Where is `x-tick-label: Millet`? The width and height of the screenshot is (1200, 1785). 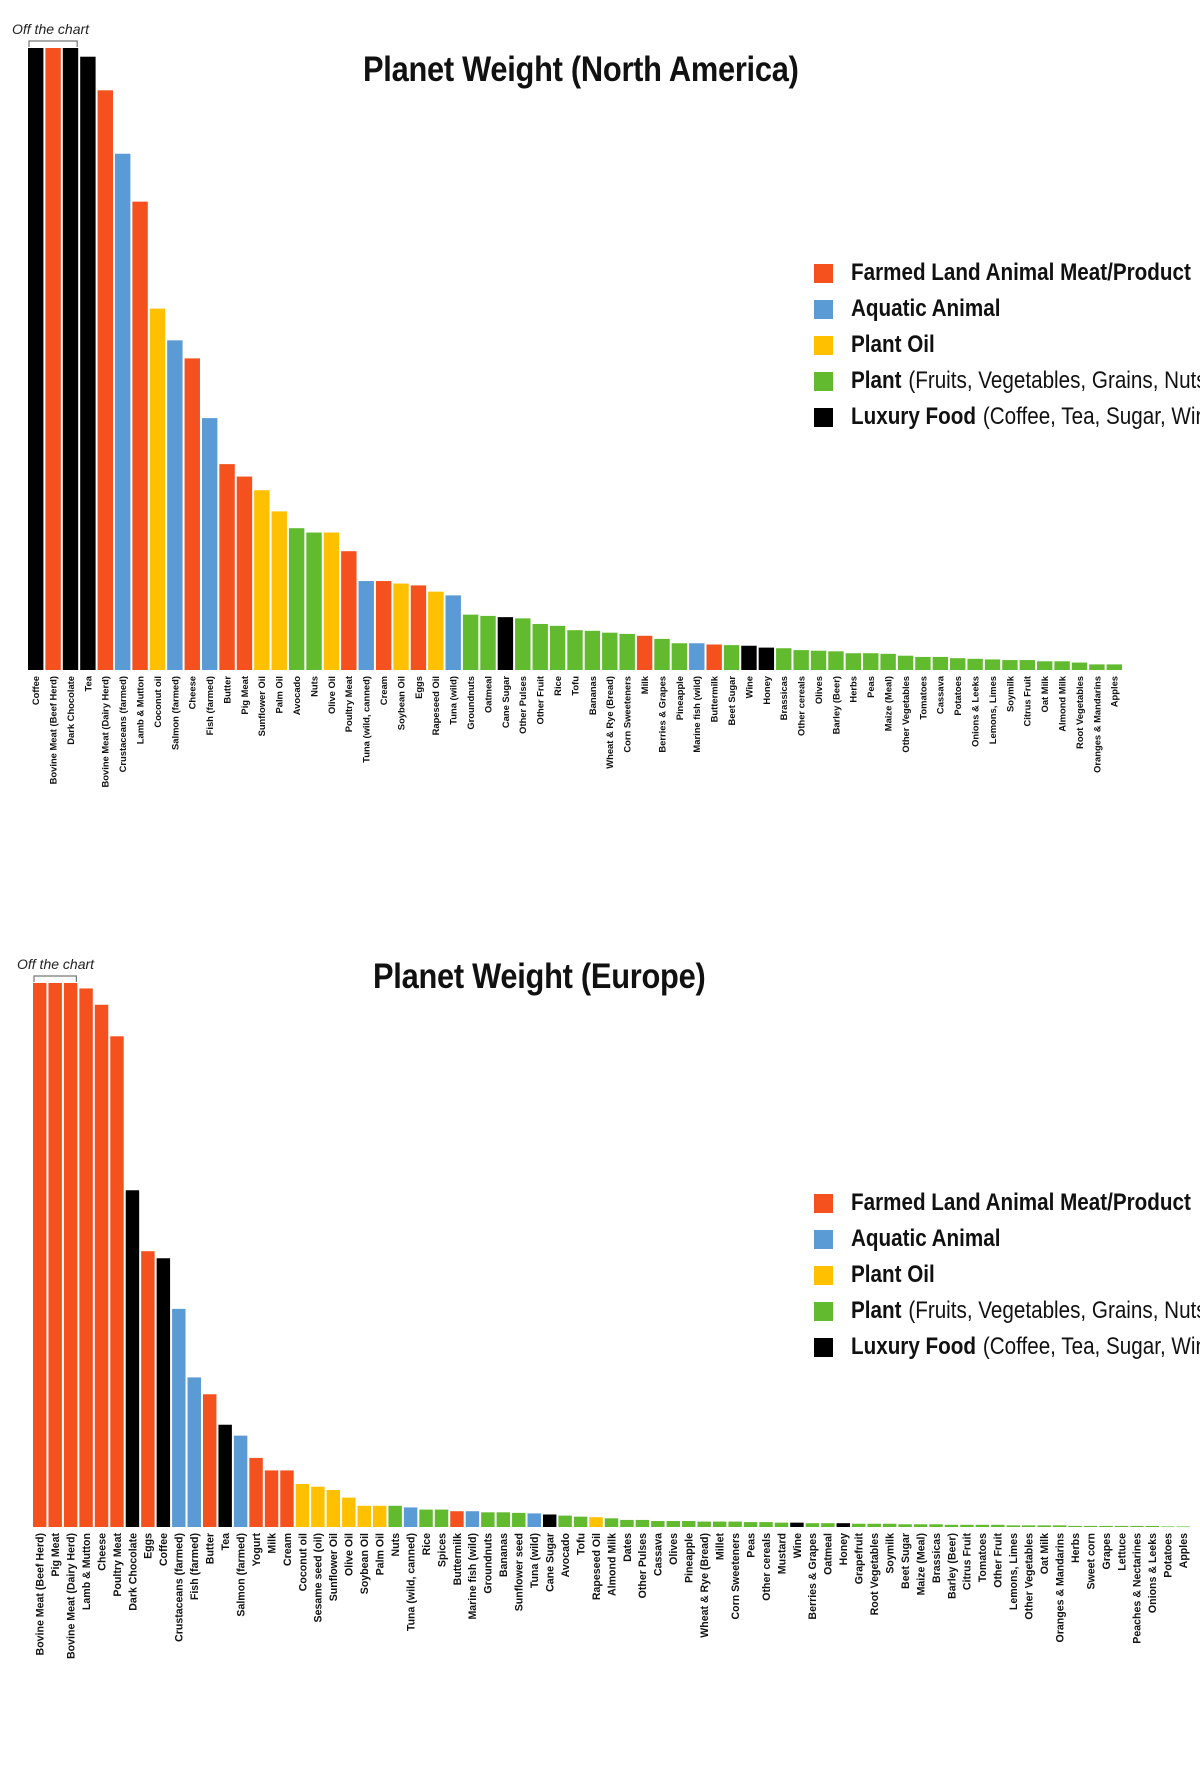
x-tick-label: Millet is located at coordinates (720, 1547).